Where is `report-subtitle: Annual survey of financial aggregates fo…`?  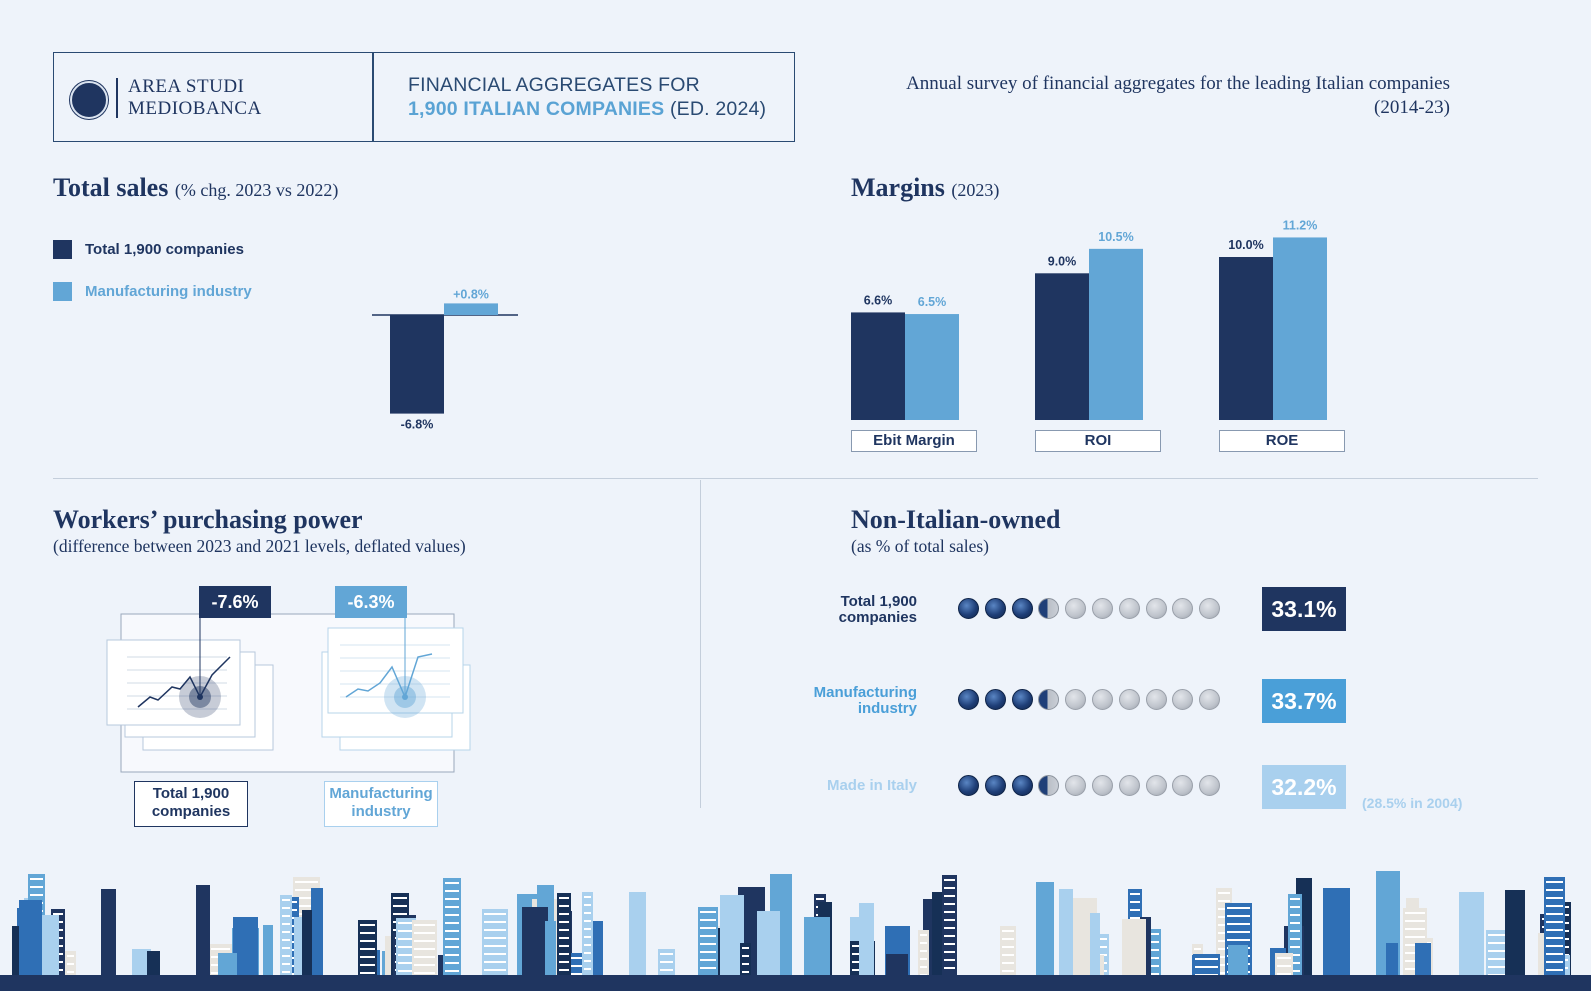 report-subtitle: Annual survey of financial aggregates fo… is located at coordinates (1145, 96).